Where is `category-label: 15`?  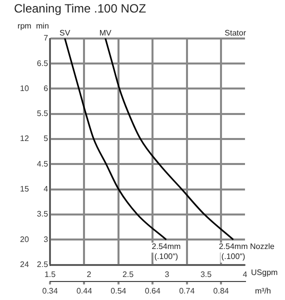 category-label: 15 is located at coordinates (24, 189).